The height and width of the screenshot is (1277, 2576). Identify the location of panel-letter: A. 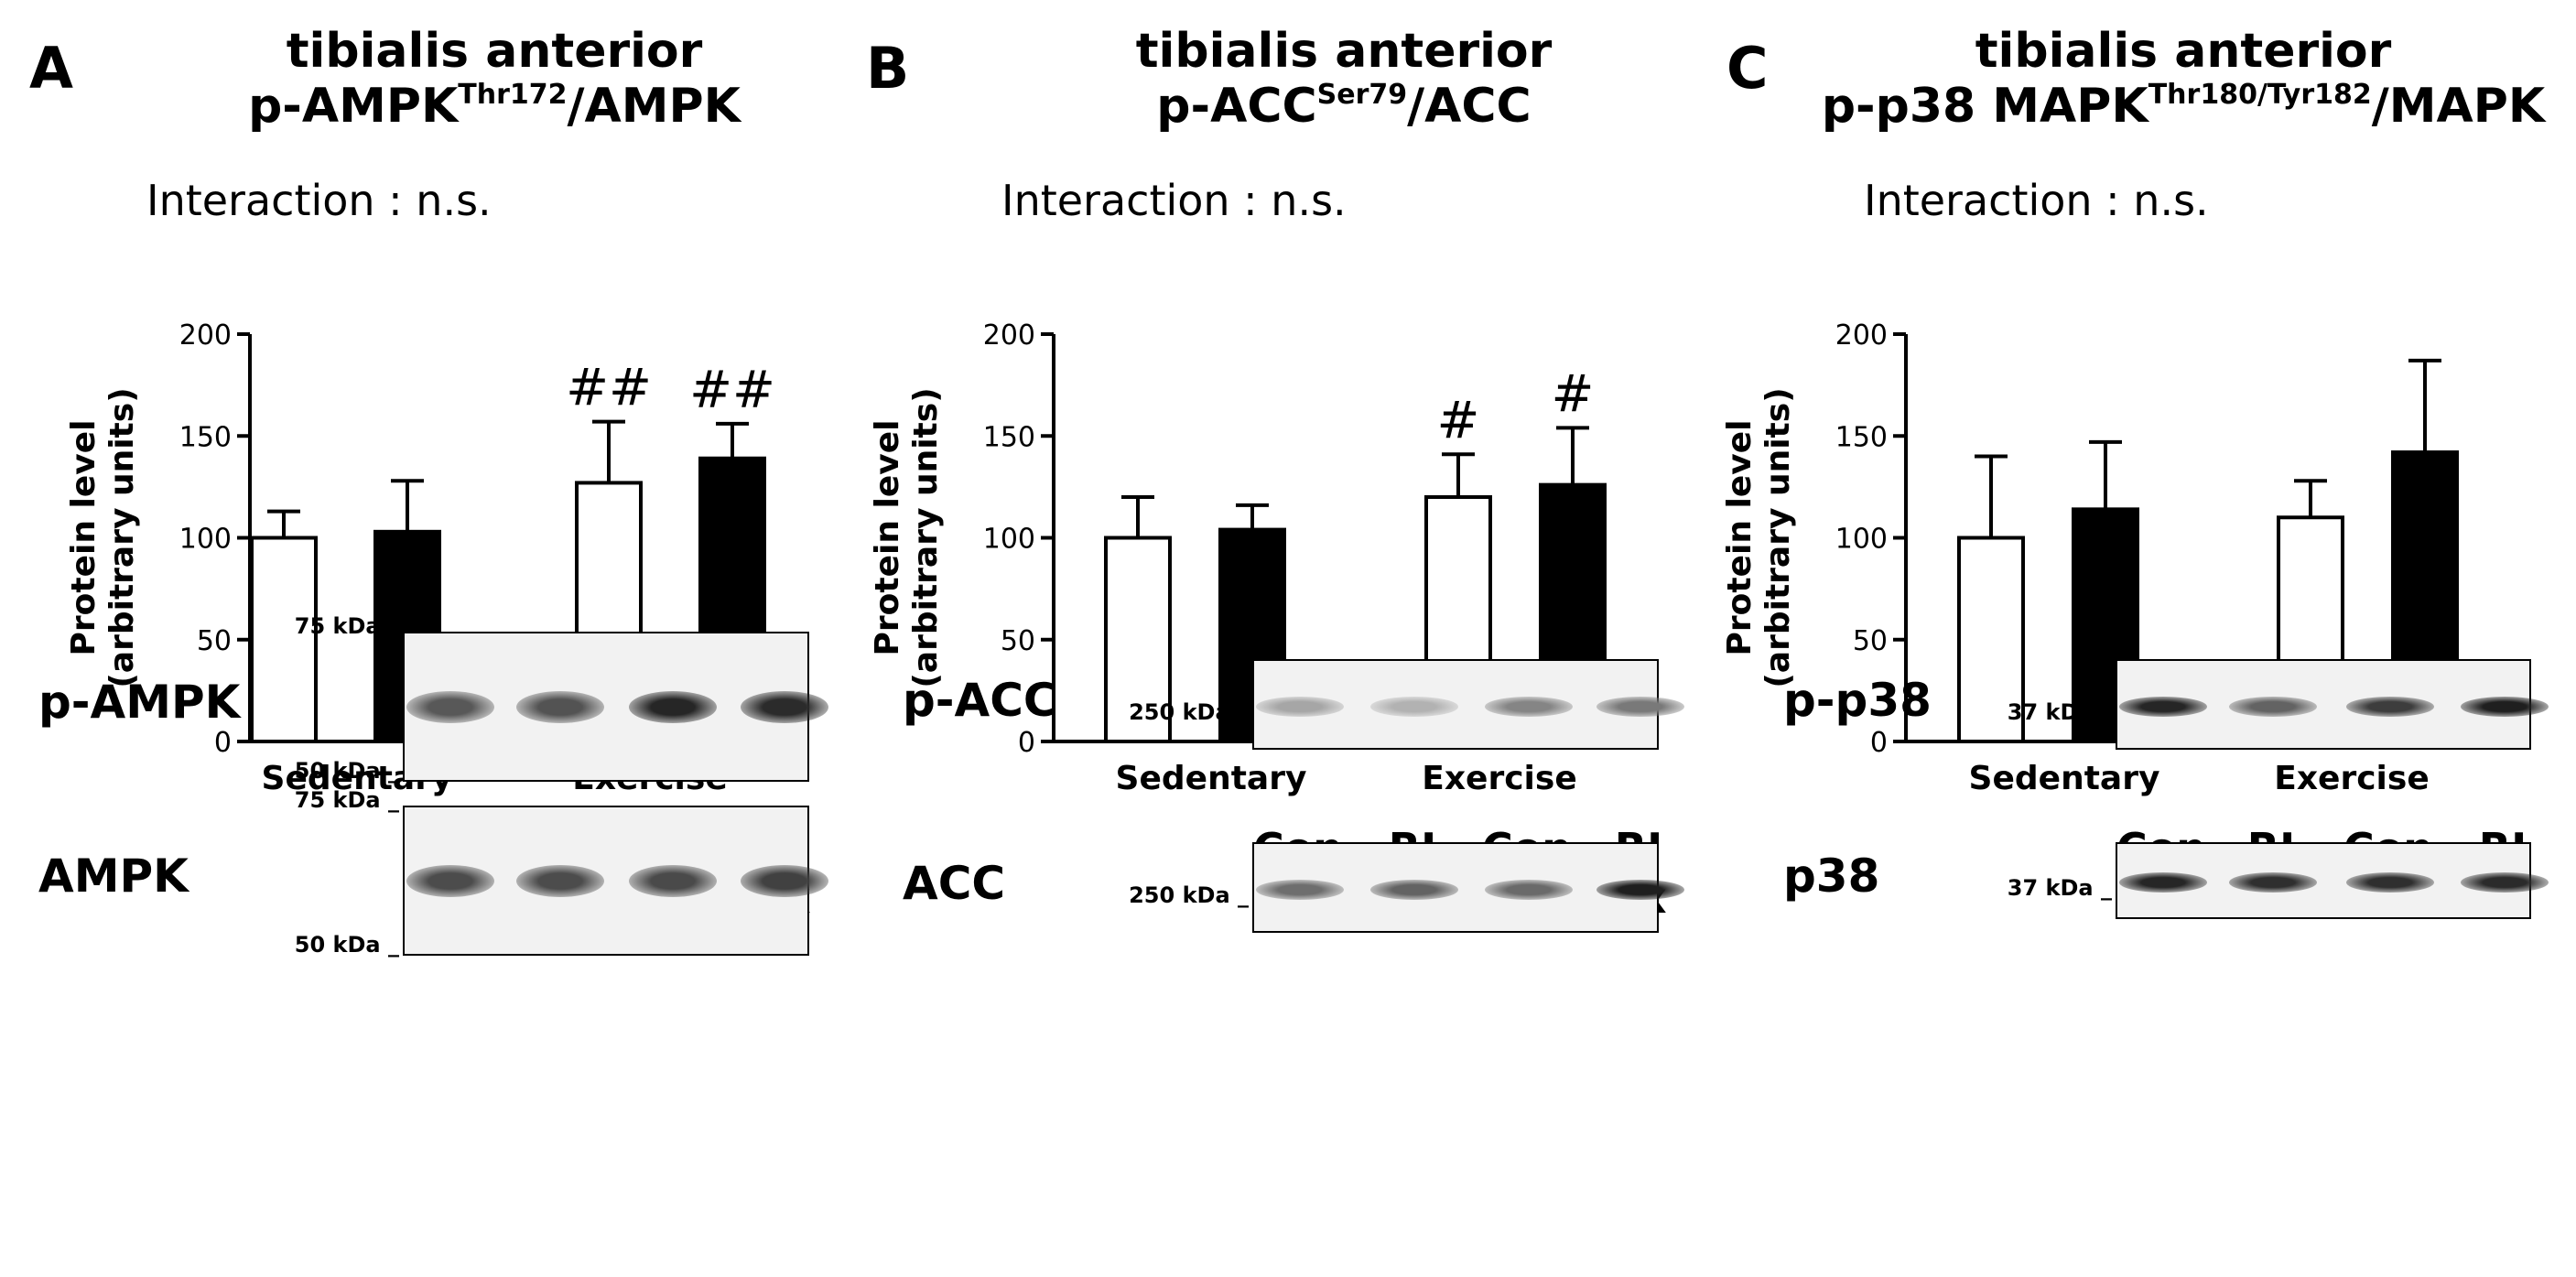
(51, 68).